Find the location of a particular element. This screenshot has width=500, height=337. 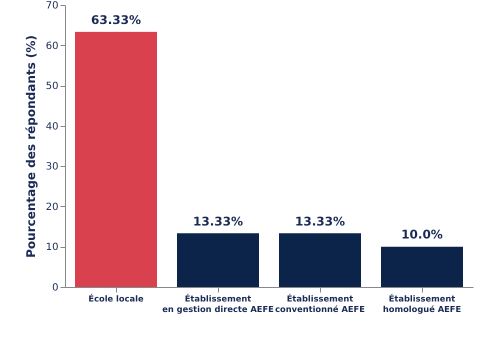

data-label: 63.33% is located at coordinates (116, 19).